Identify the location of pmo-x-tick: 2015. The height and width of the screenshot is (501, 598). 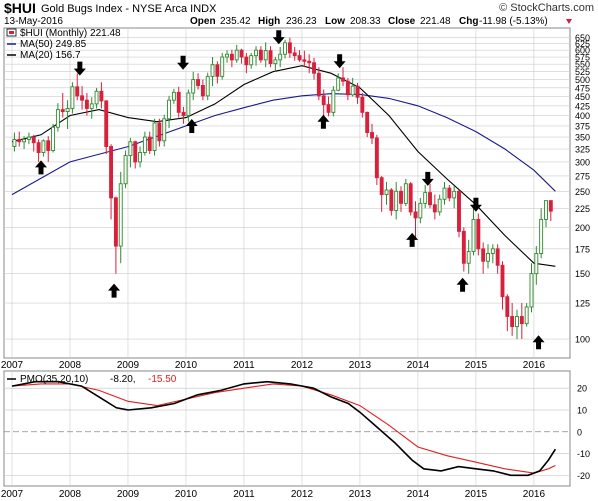
(476, 494).